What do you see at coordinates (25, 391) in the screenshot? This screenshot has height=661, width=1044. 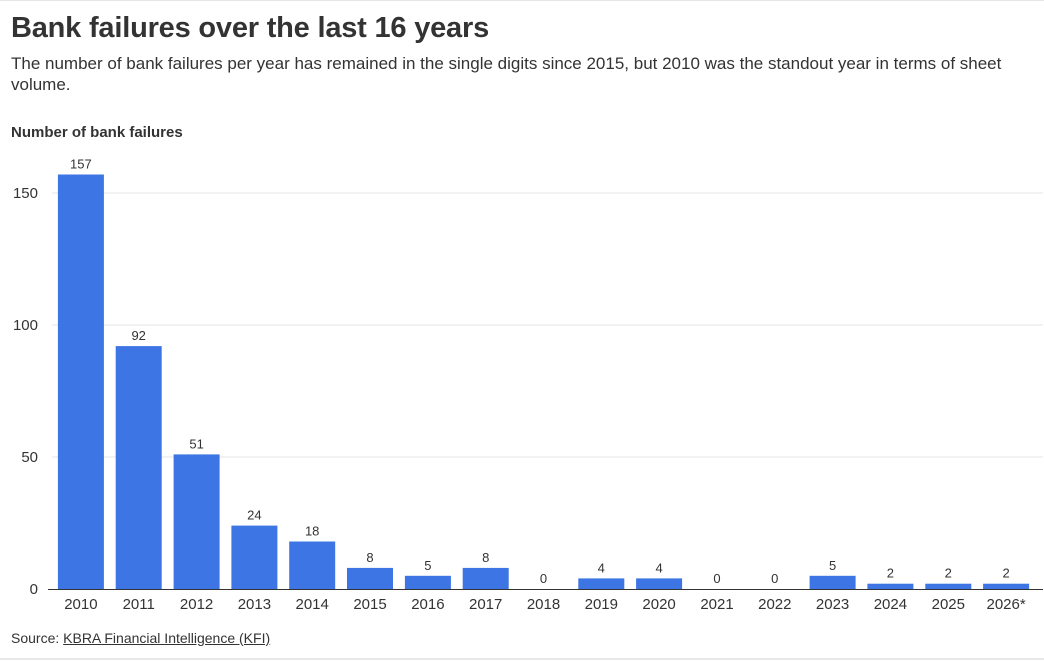 I see `y-axis: 0 50 100 150` at bounding box center [25, 391].